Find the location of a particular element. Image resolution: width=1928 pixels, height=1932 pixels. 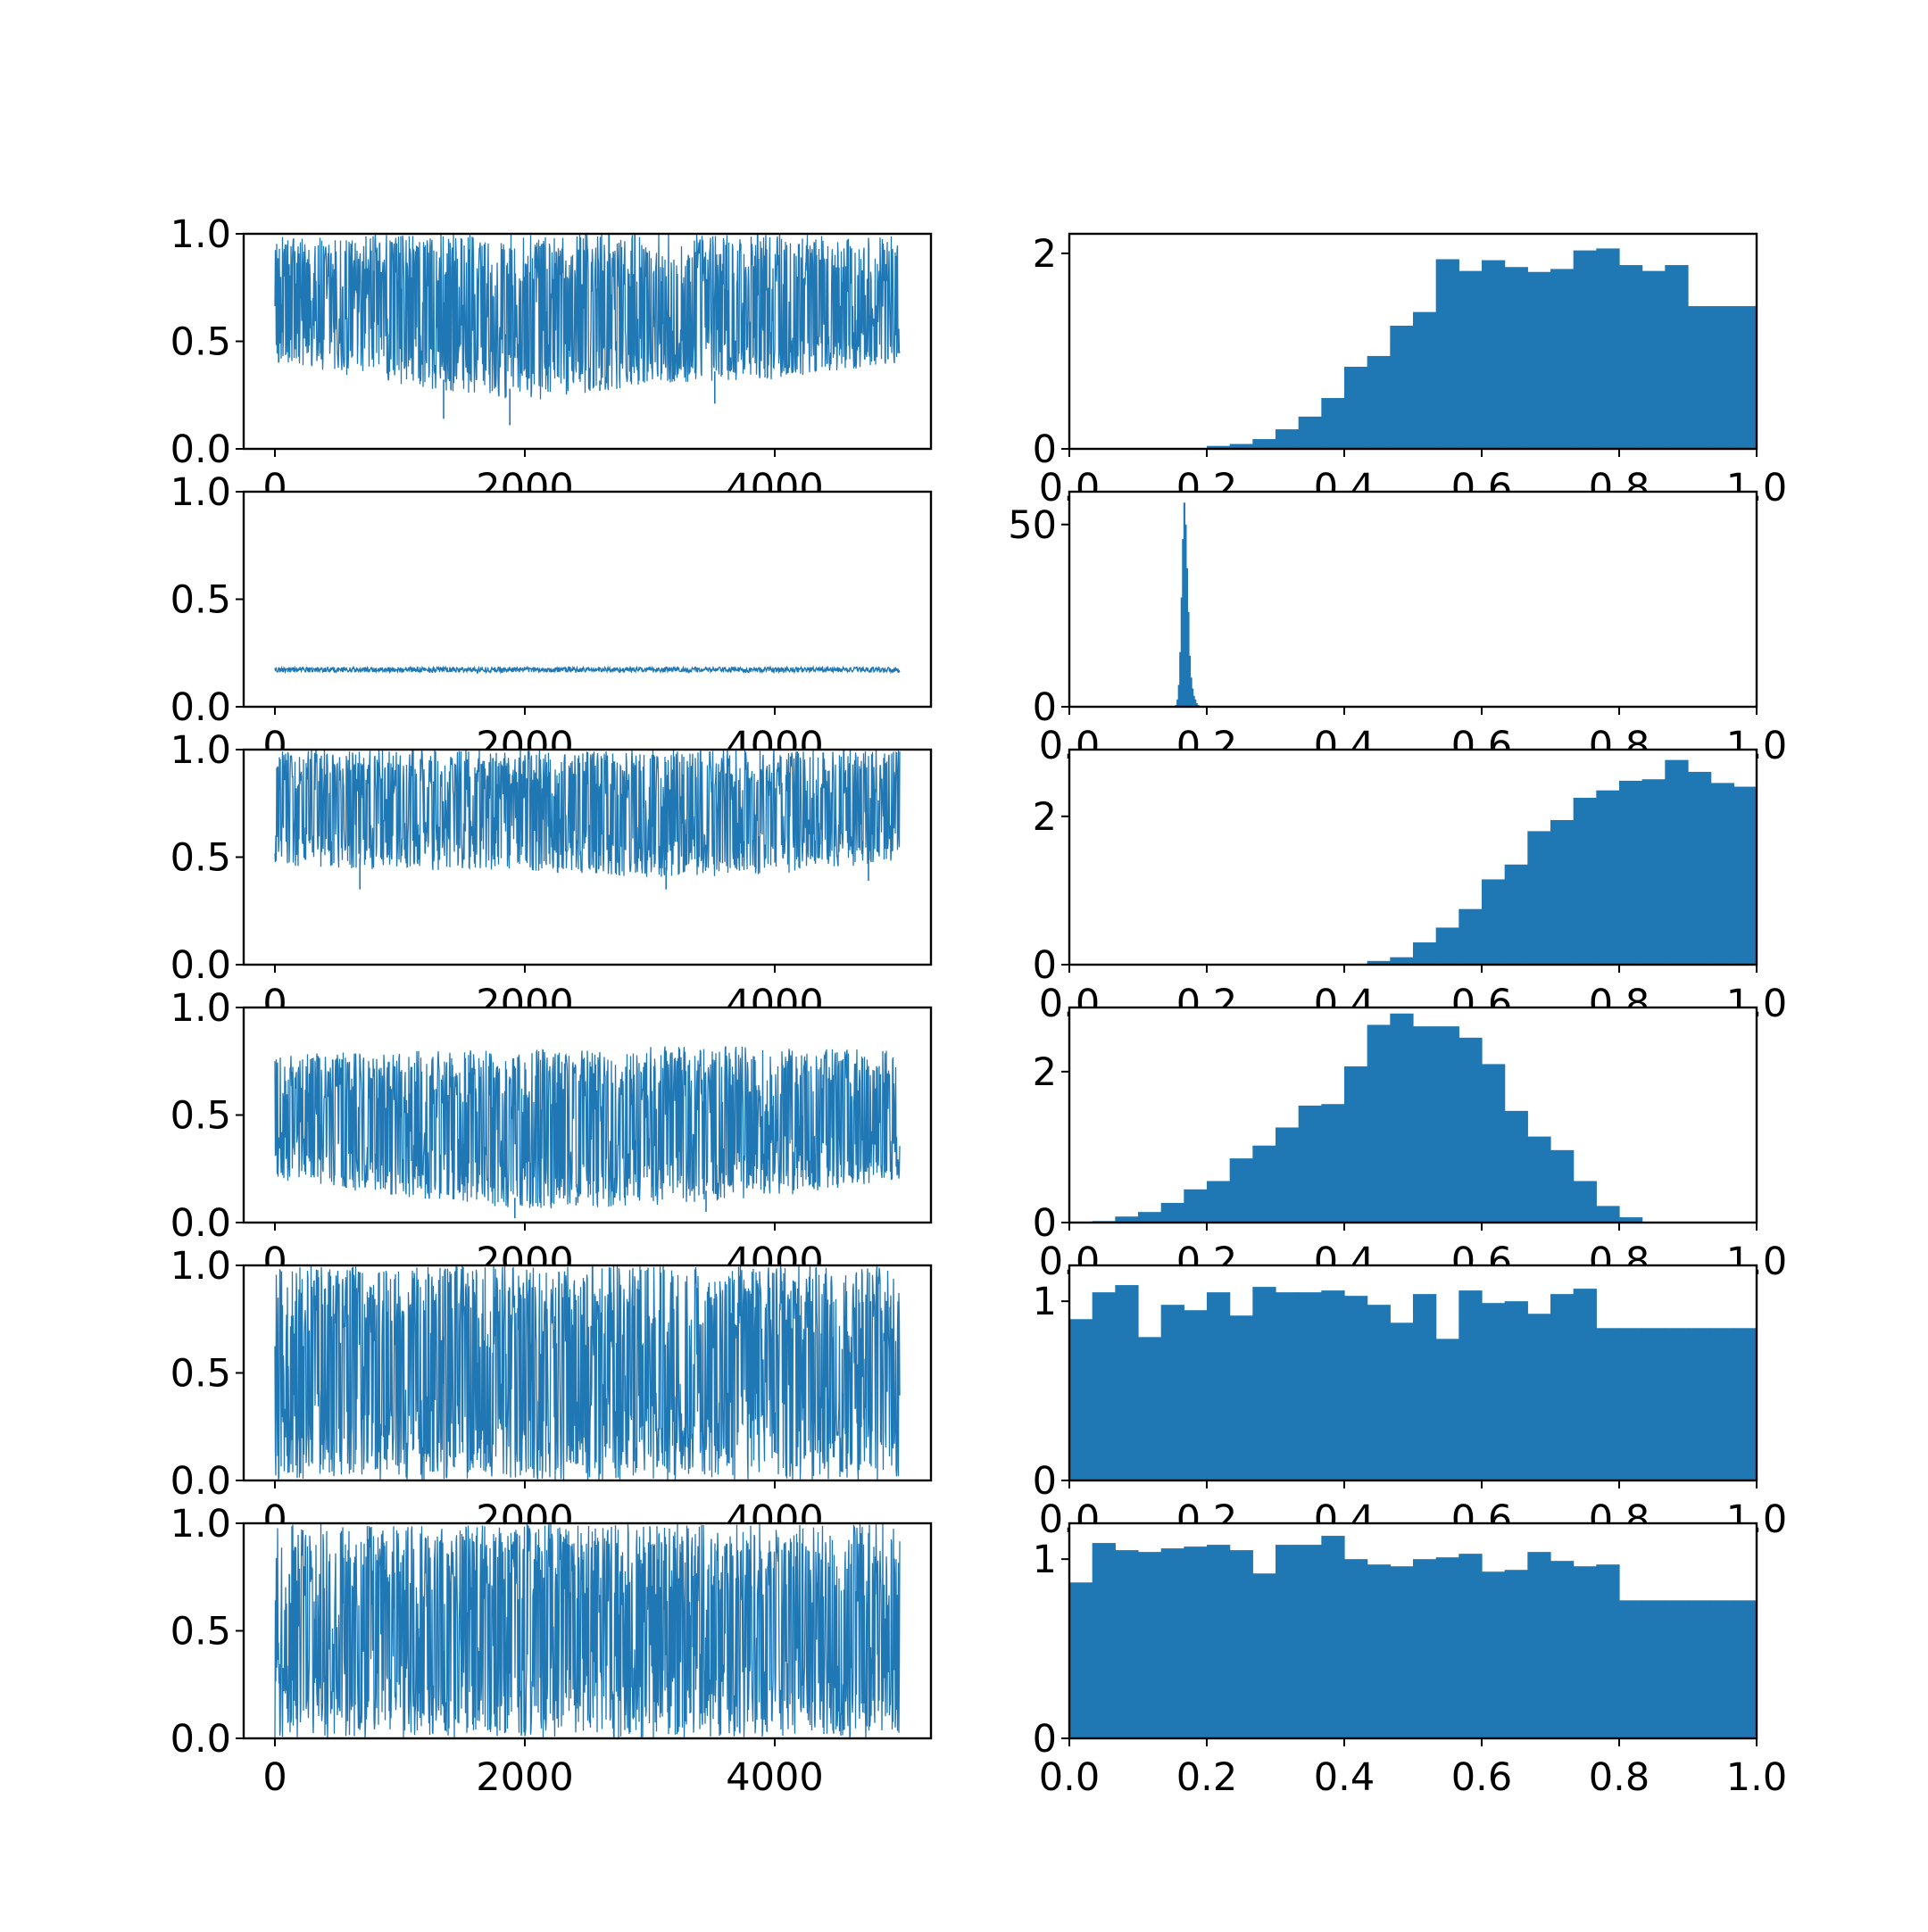

hist-xtick-label-6-1: 0.2 is located at coordinates (1207, 1777).